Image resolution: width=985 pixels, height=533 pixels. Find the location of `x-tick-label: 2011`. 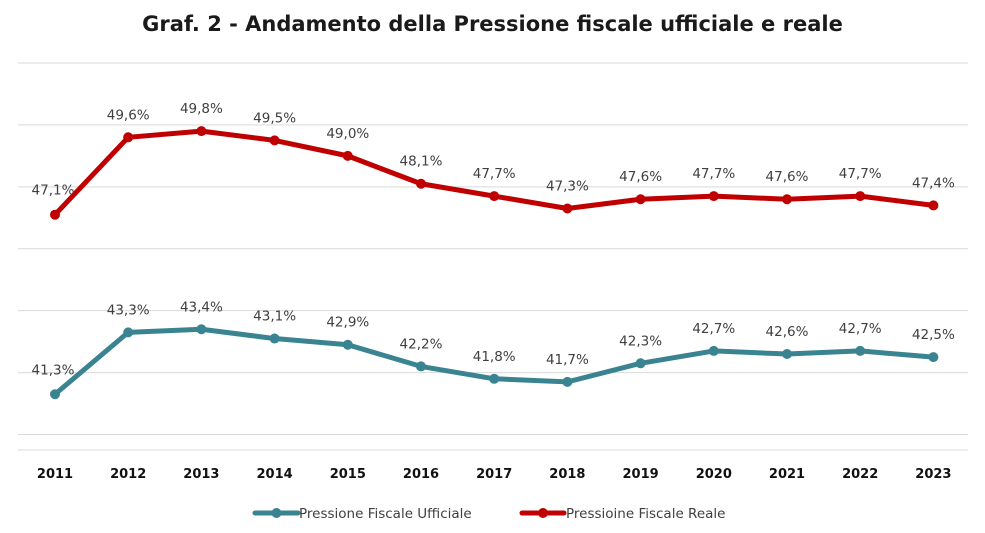

x-tick-label: 2011 is located at coordinates (55, 474).